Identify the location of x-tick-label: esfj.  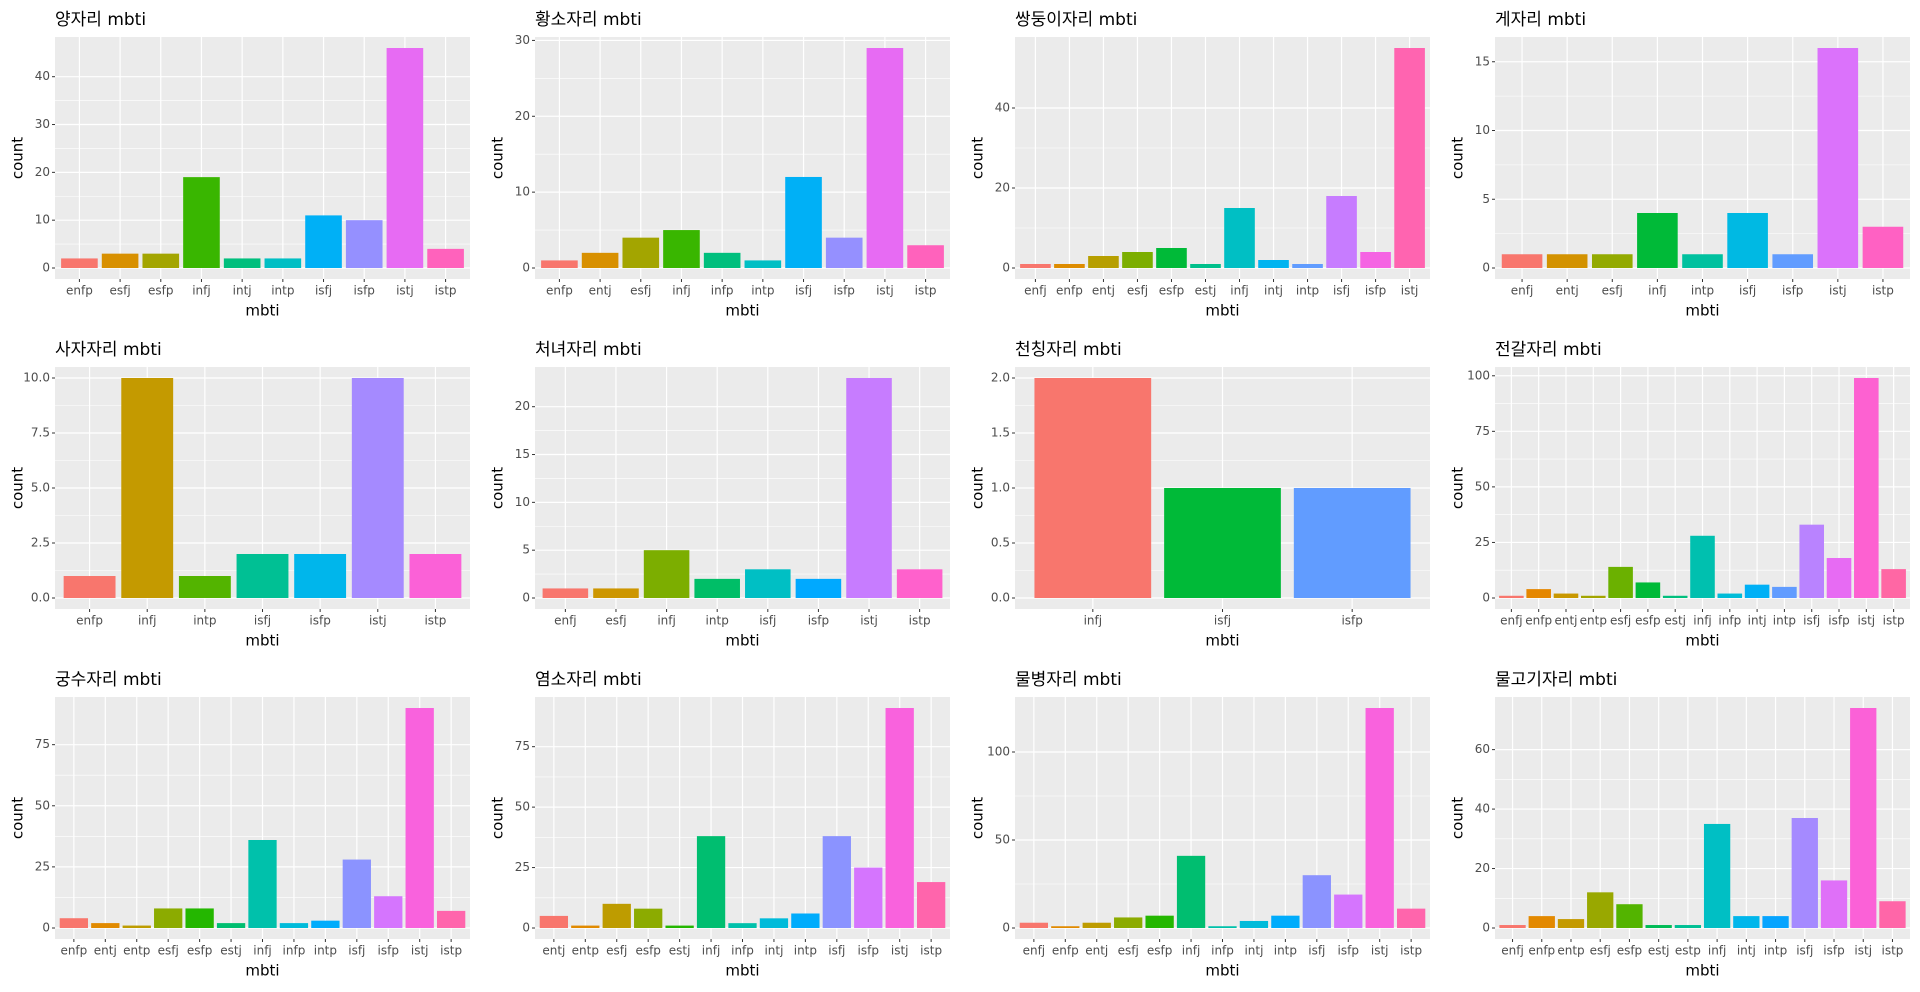
(1612, 291).